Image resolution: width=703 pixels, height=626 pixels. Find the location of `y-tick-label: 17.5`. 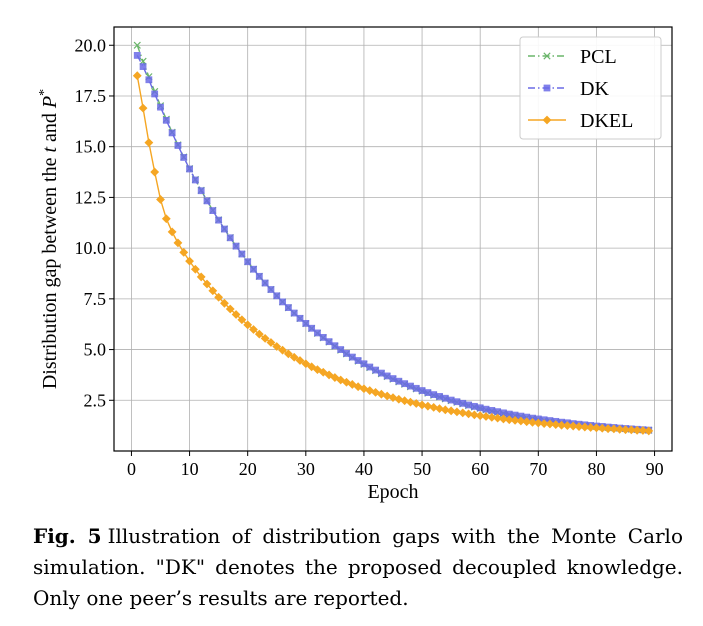

y-tick-label: 17.5 is located at coordinates (91, 96).